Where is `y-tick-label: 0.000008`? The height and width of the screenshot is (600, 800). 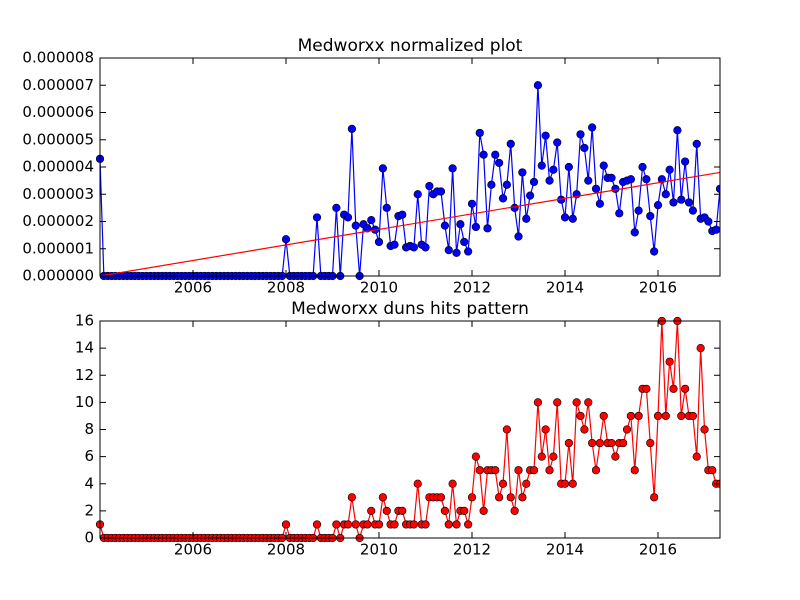 y-tick-label: 0.000008 is located at coordinates (58, 58).